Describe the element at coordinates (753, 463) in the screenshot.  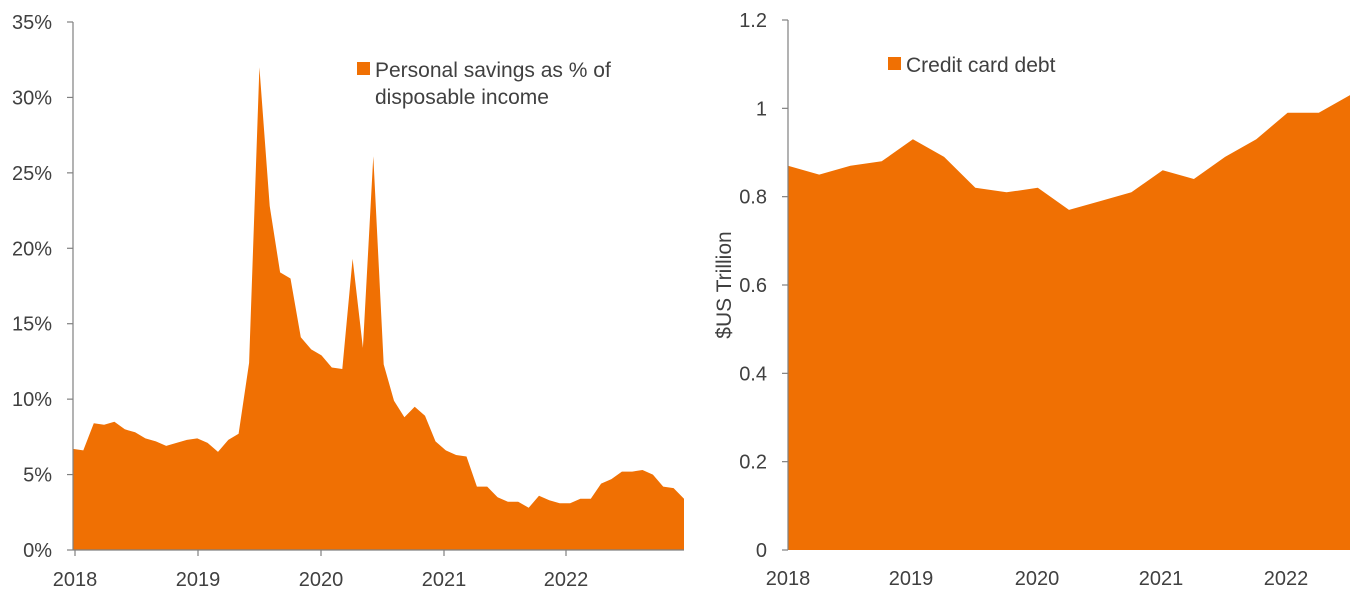
I see `y-tick-label: 0.2` at that location.